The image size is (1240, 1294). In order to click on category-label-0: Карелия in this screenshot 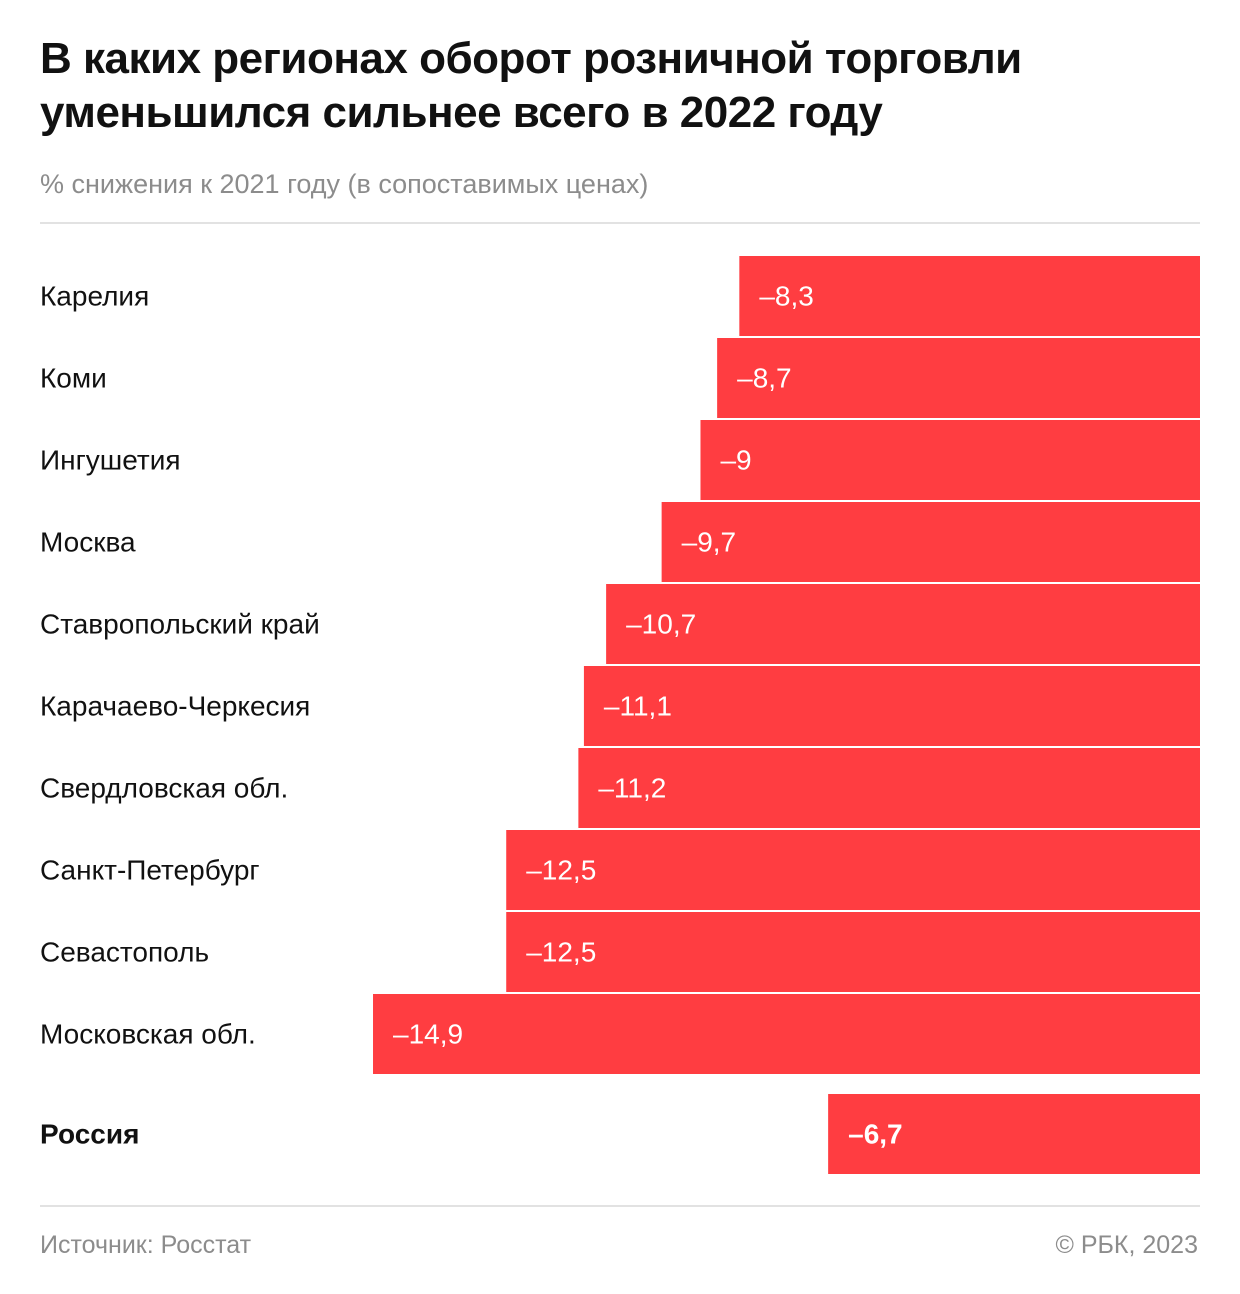, I will do `click(94, 296)`.